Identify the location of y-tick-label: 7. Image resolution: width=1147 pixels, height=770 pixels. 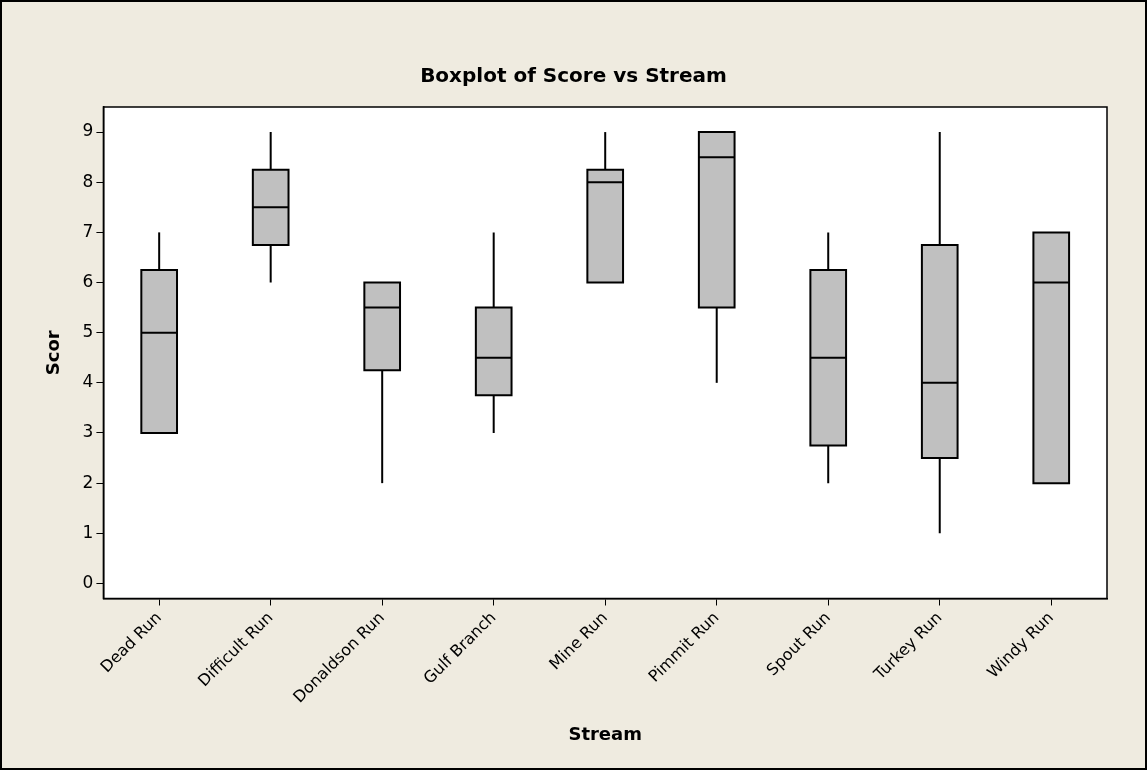
(88, 230).